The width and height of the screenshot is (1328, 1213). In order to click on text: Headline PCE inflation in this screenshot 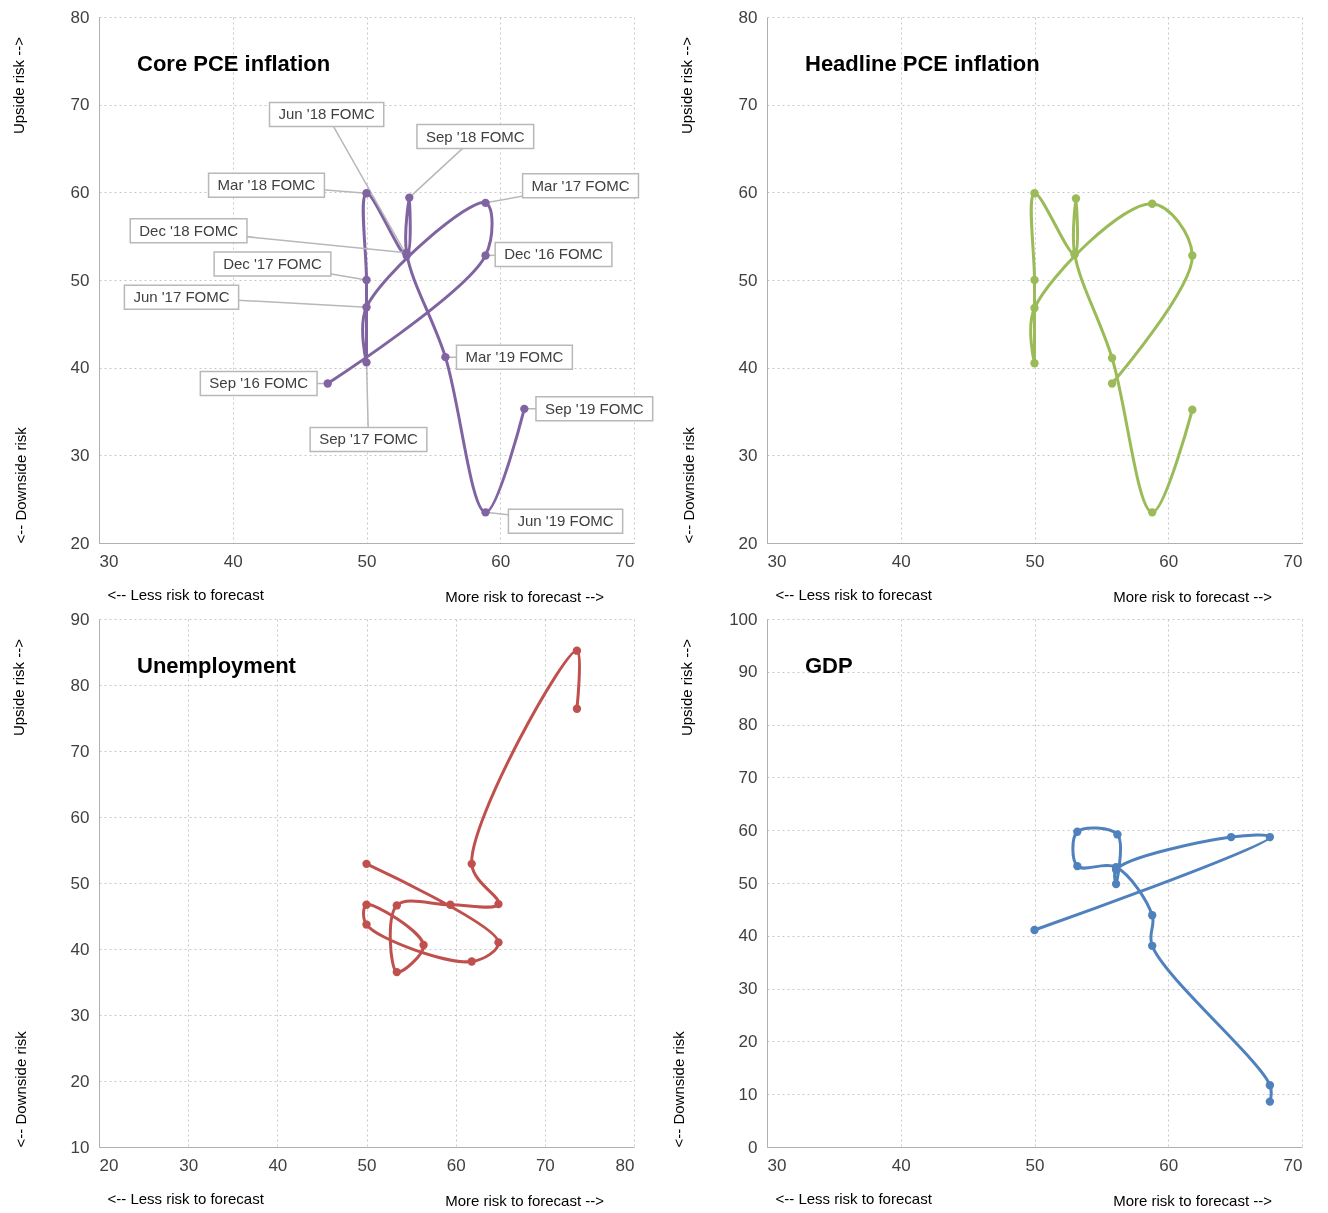, I will do `click(922, 63)`.